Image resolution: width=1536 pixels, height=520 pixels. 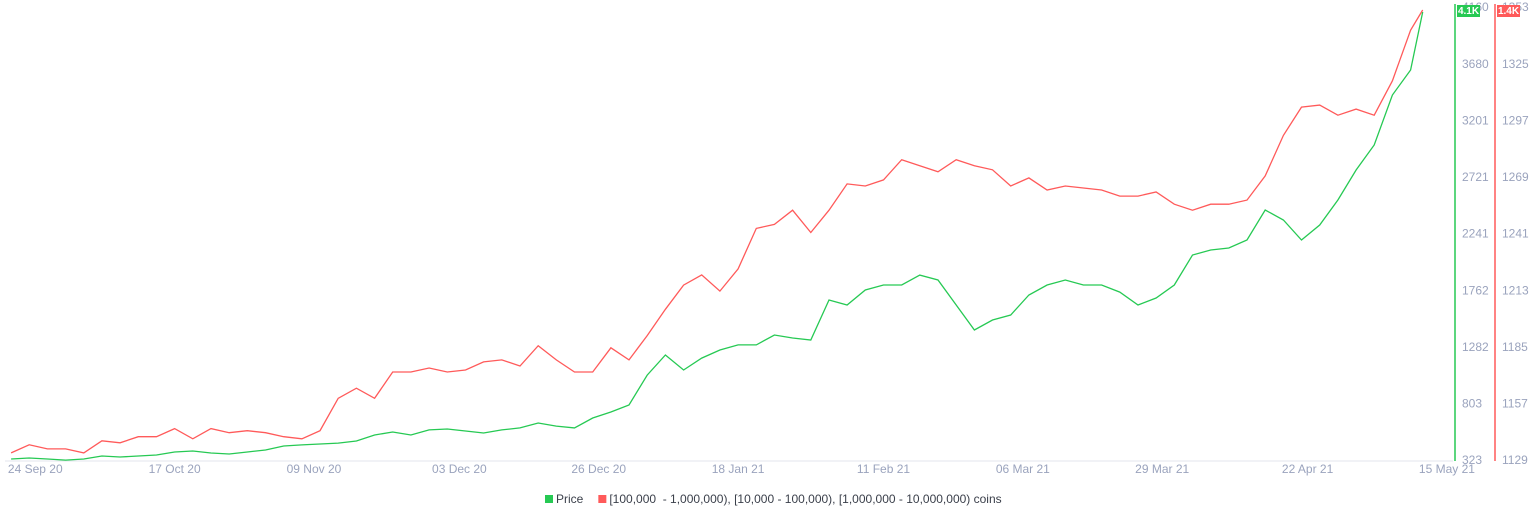 I want to click on y-tick-label: 3201, so click(x=1475, y=120).